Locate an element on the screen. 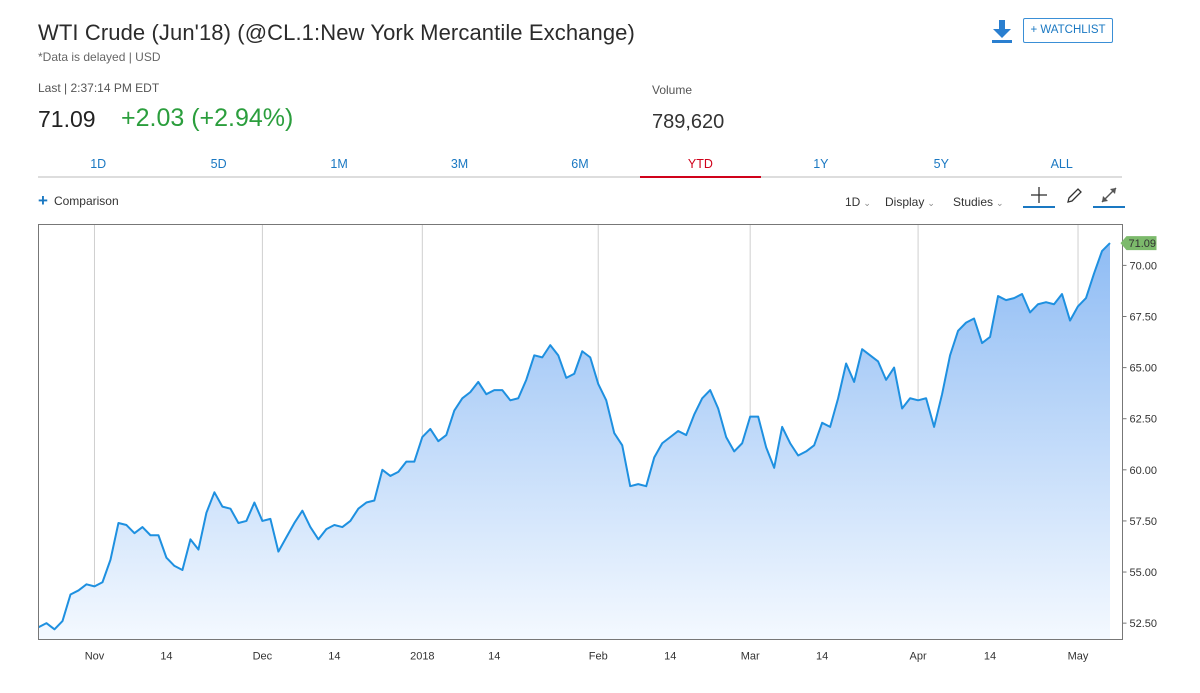  y-tick-label: 57.50 is located at coordinates (1144, 522).